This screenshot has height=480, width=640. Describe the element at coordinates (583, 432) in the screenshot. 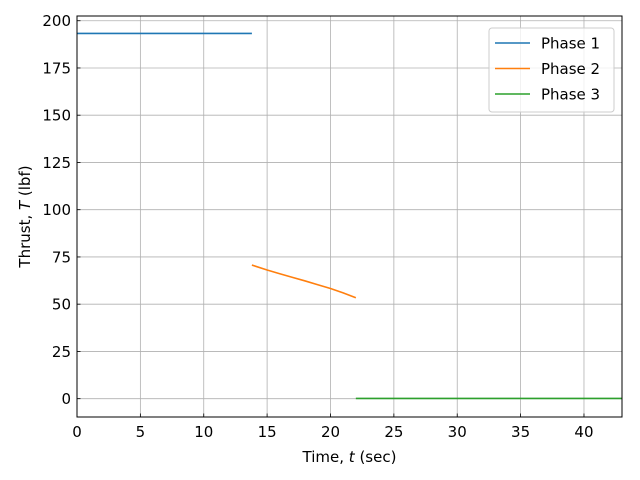

I see `x-tick-label: 40` at that location.